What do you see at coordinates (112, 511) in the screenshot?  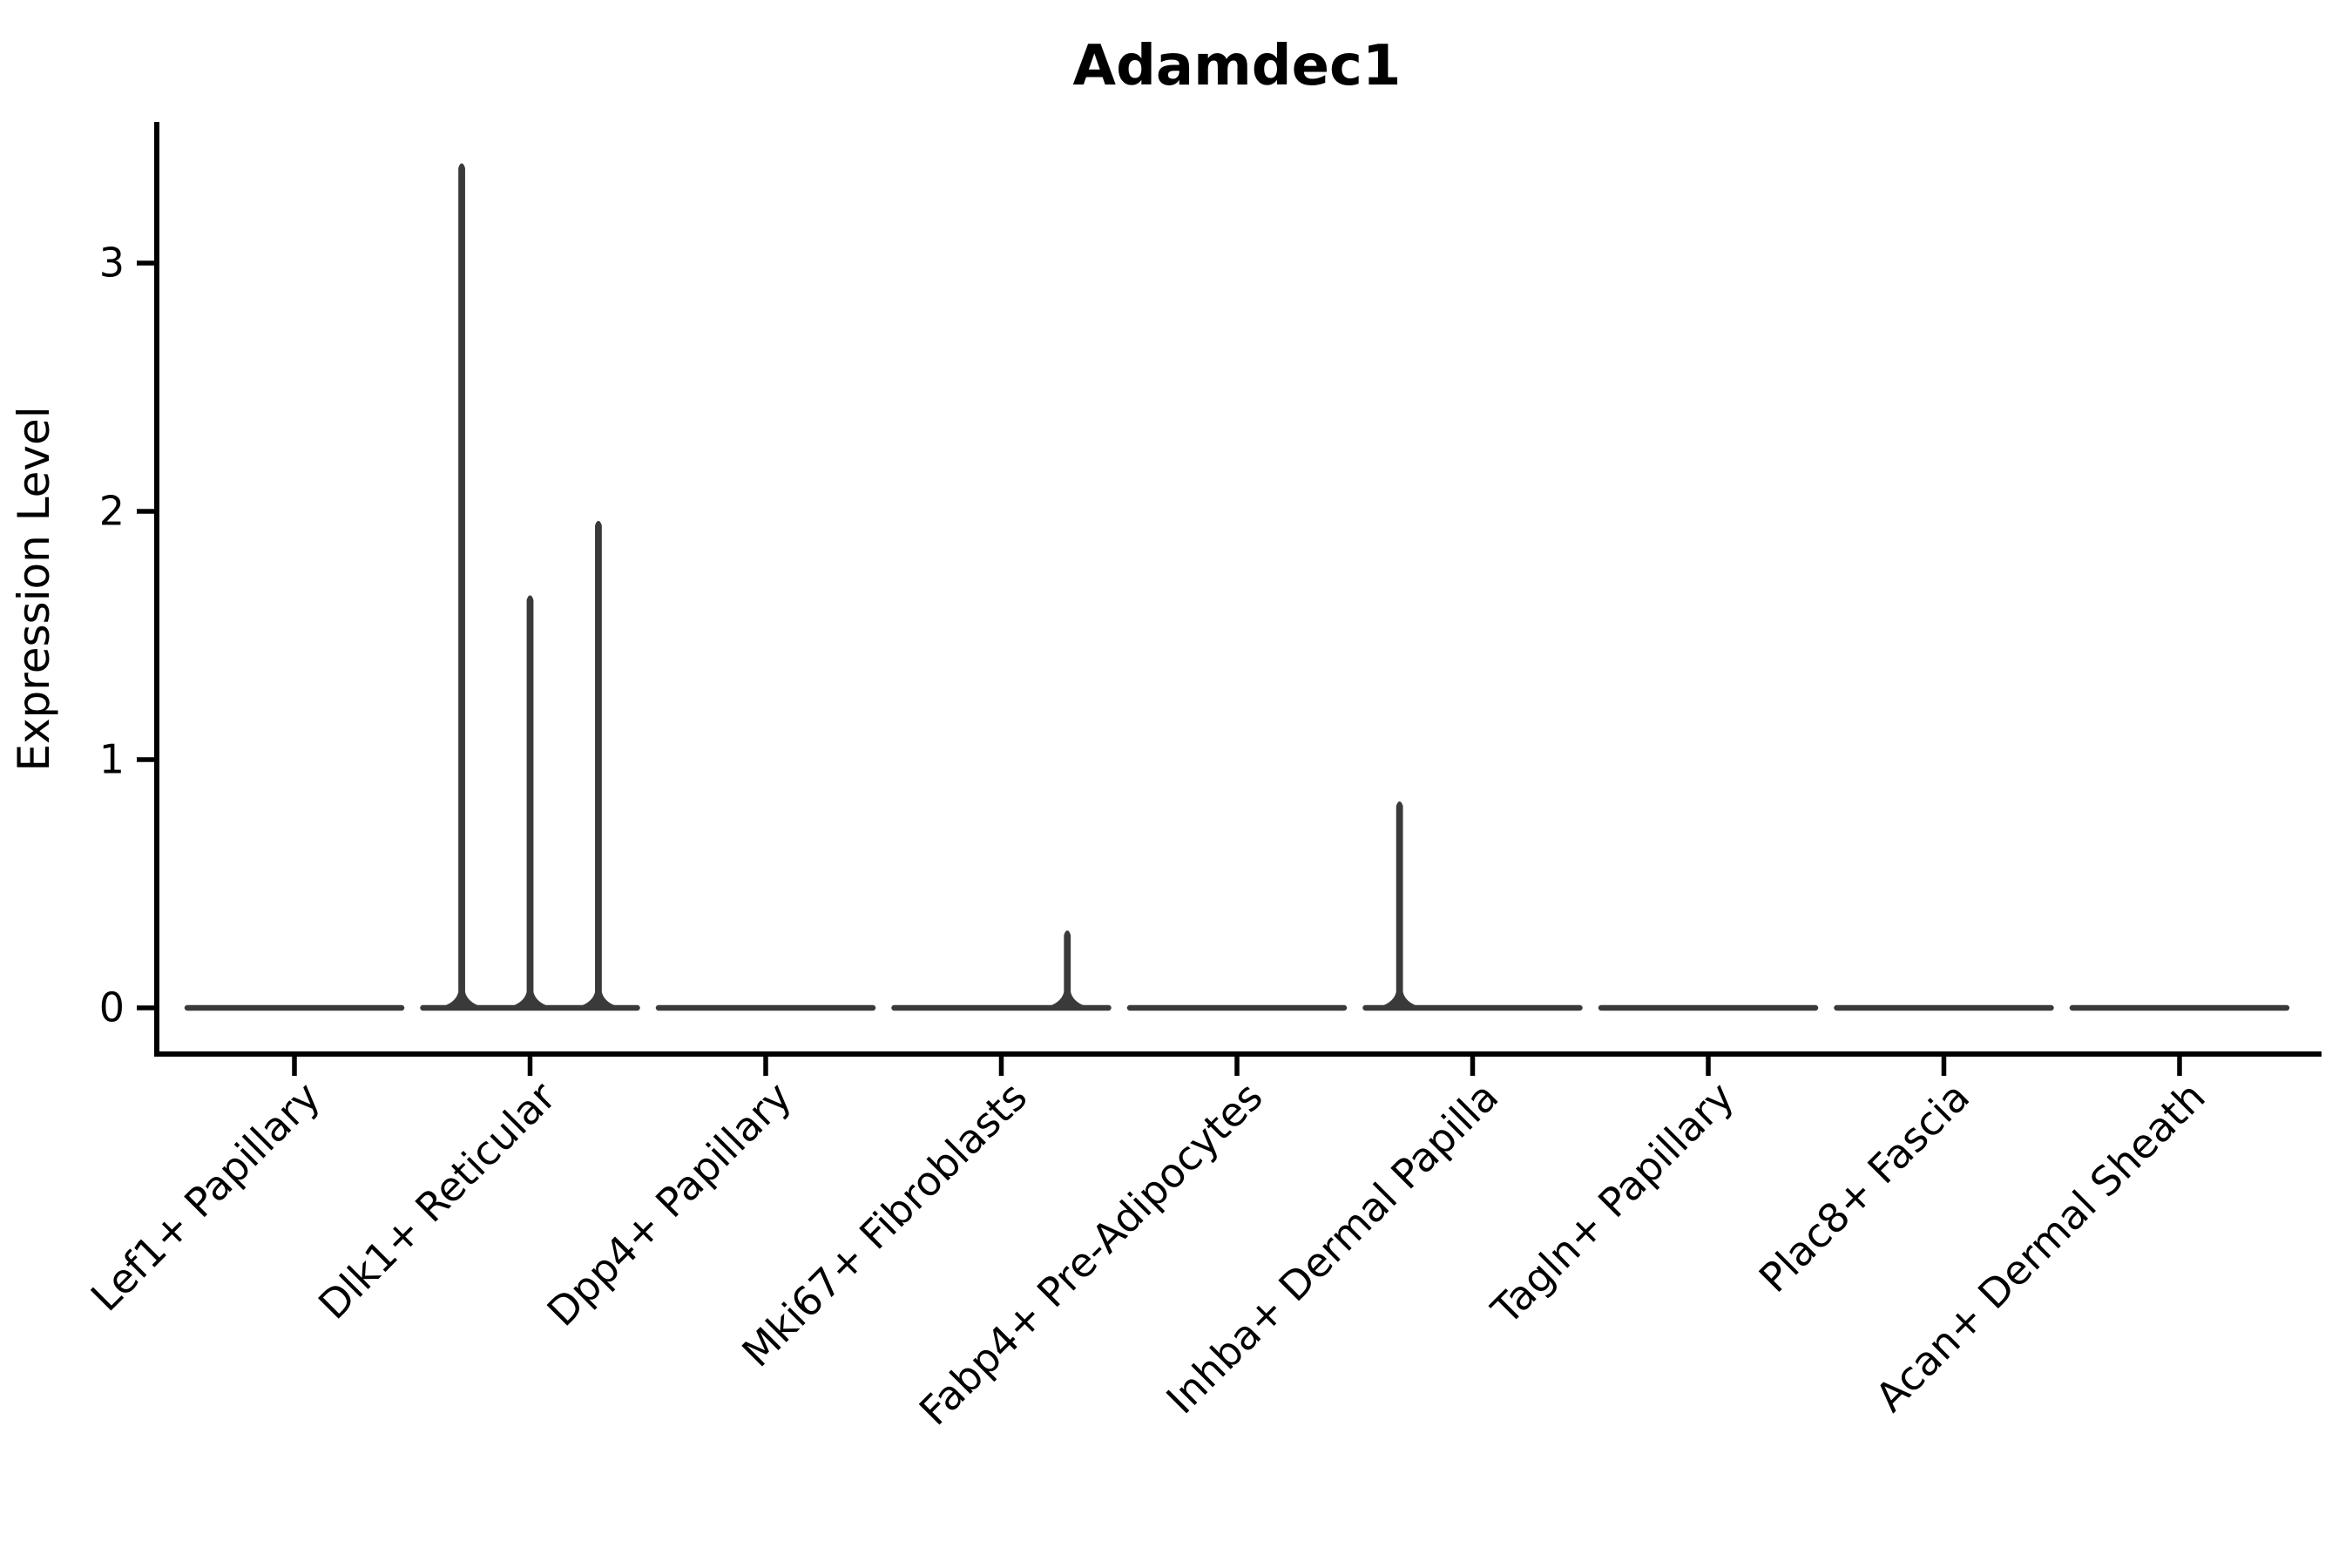 I see `y-tick-label: 2` at bounding box center [112, 511].